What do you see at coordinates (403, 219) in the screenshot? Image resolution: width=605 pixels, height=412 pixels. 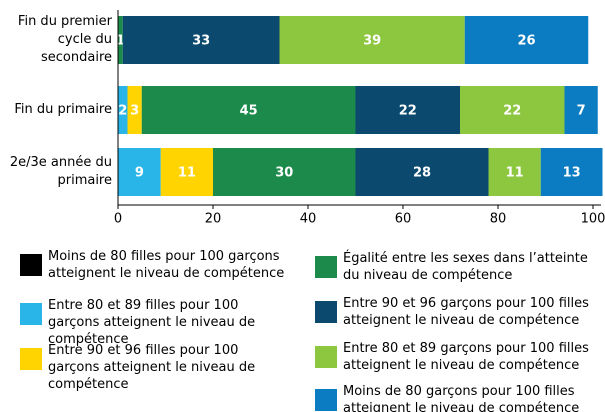 I see `x-tick-label: 60` at bounding box center [403, 219].